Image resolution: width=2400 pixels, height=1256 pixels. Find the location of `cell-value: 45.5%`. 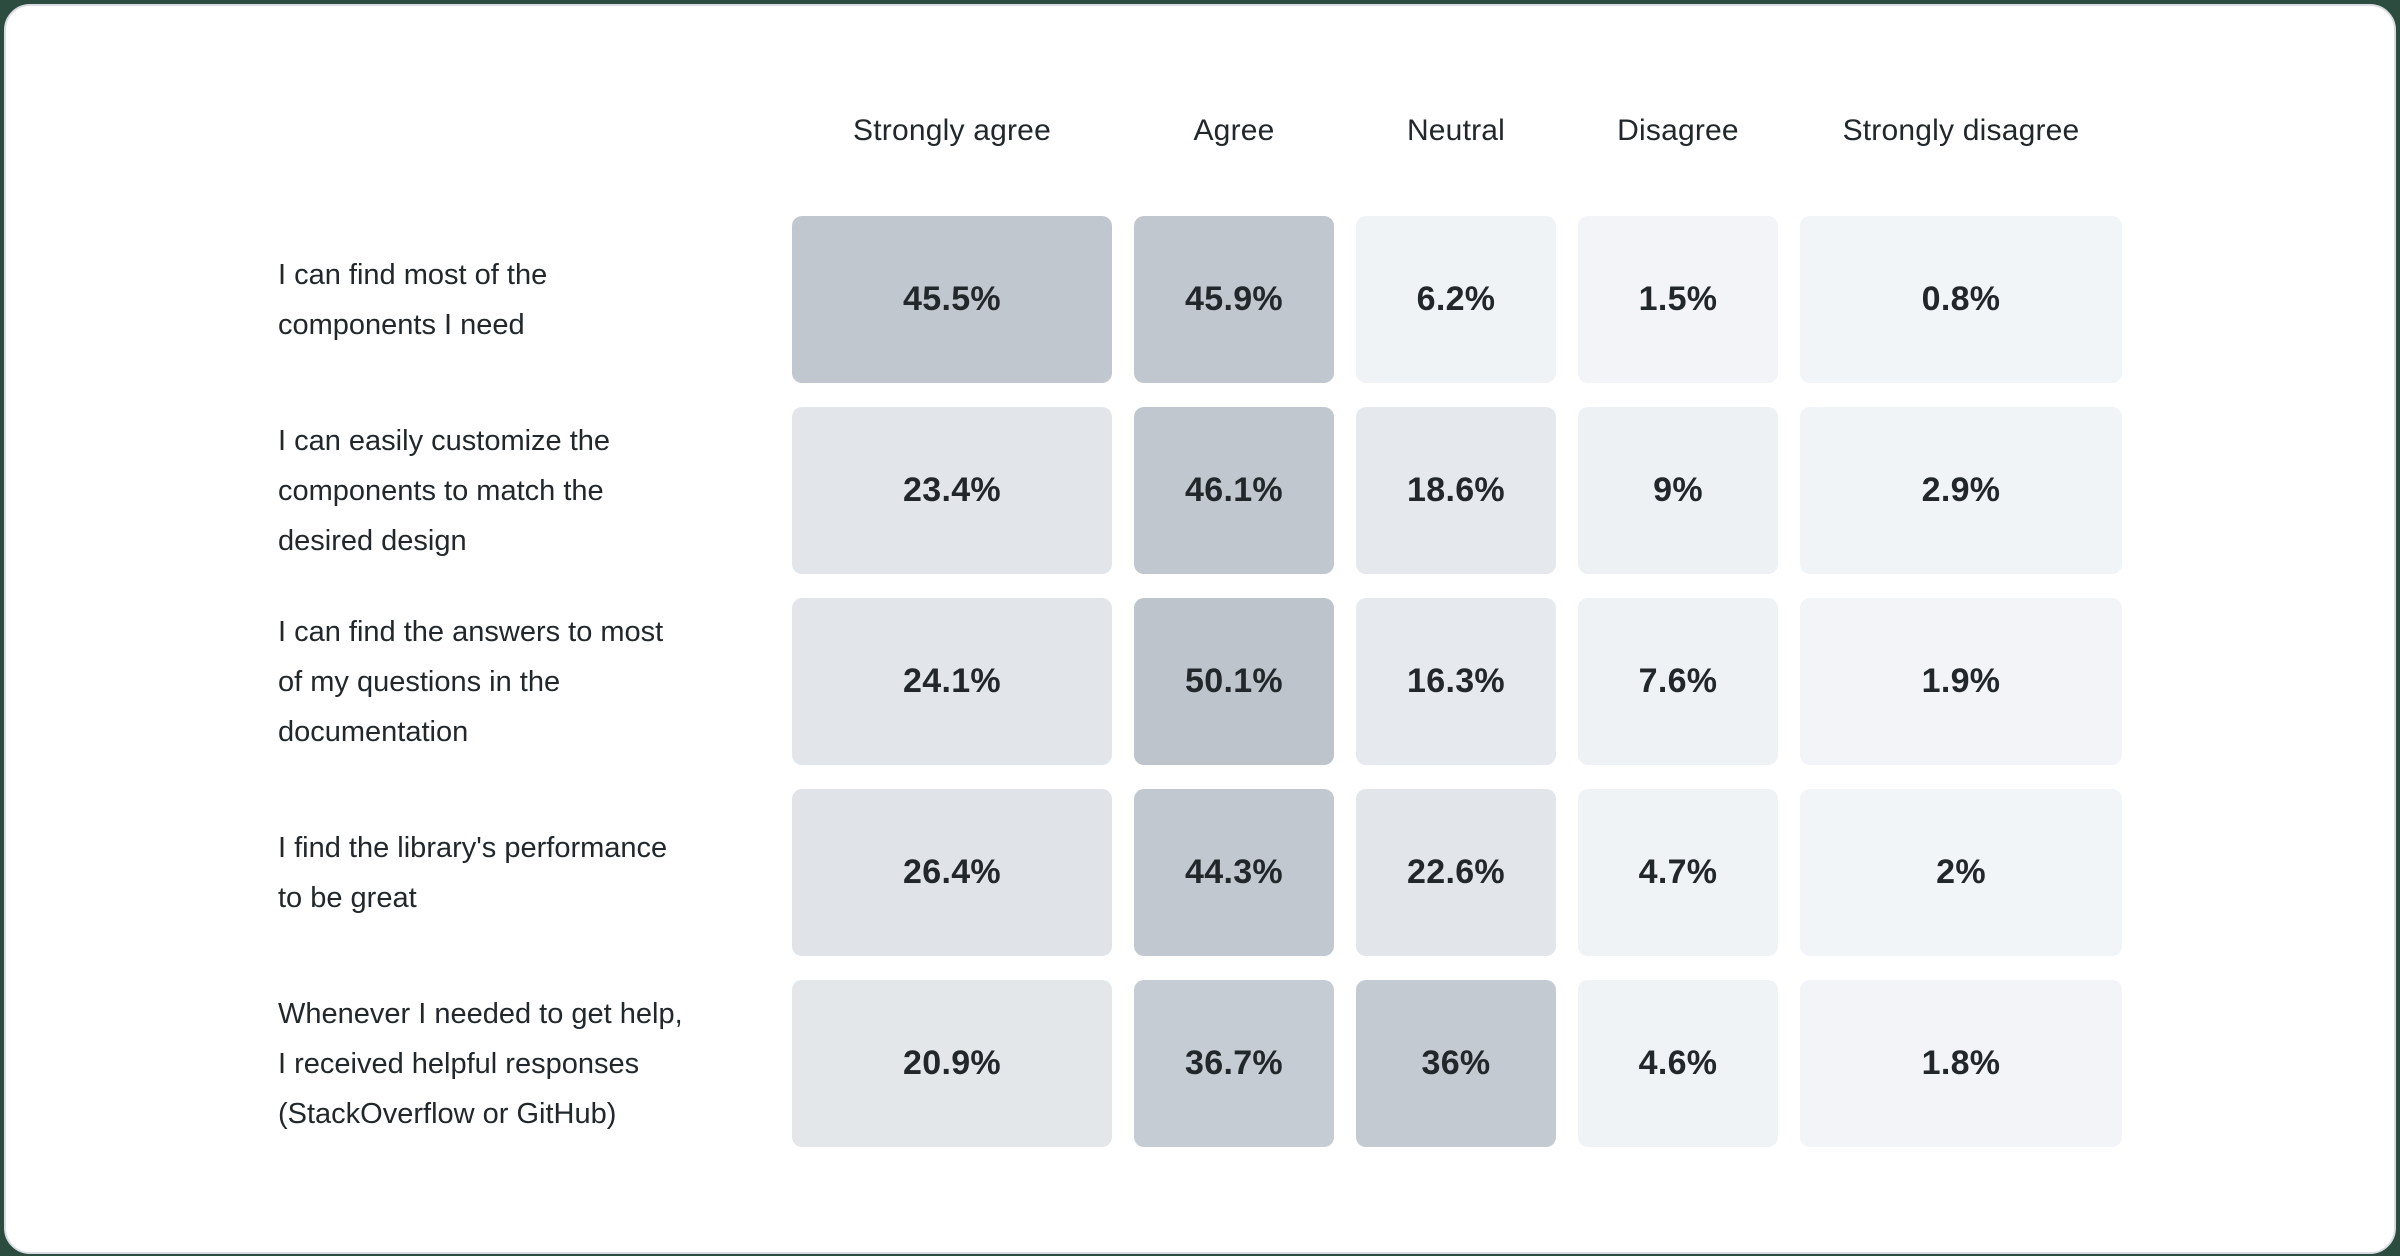

cell-value: 45.5% is located at coordinates (952, 299).